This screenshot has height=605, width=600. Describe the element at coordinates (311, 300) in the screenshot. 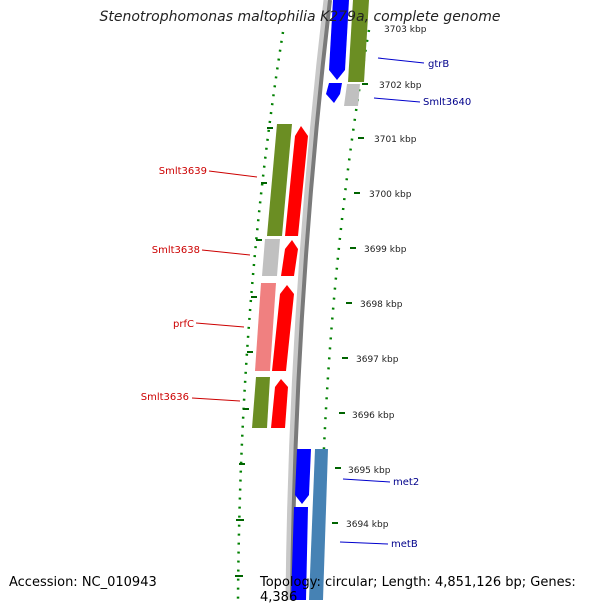

I see `backbone-inner` at that location.